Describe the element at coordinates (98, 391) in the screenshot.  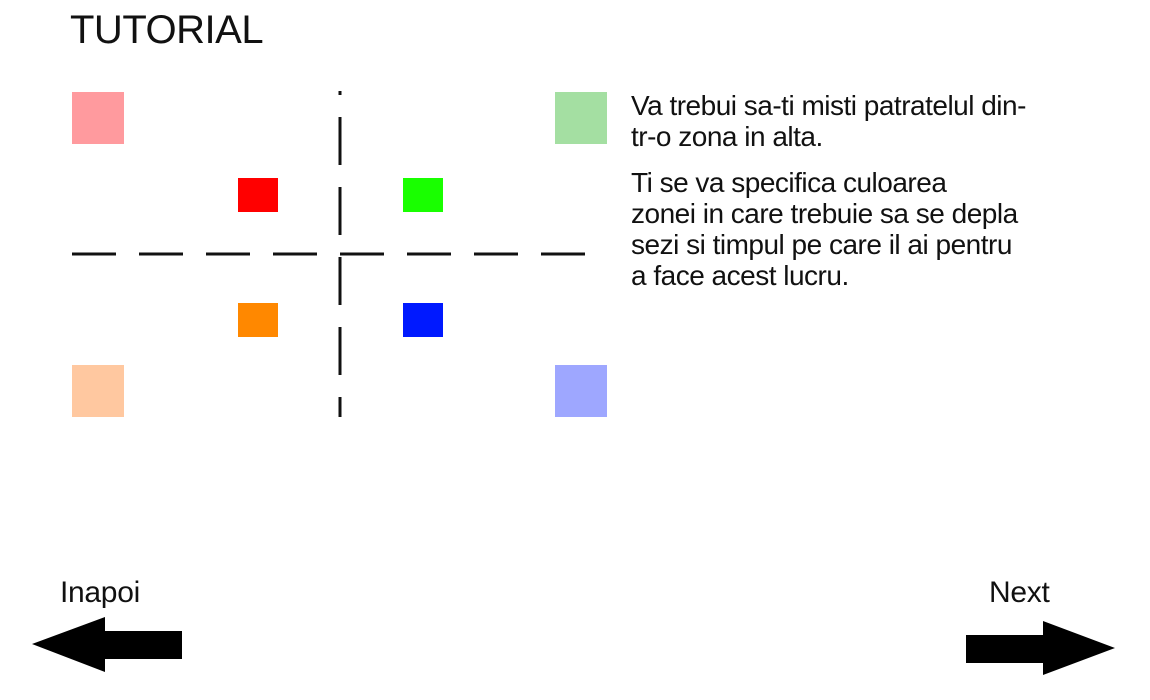
I see `orange-zone` at that location.